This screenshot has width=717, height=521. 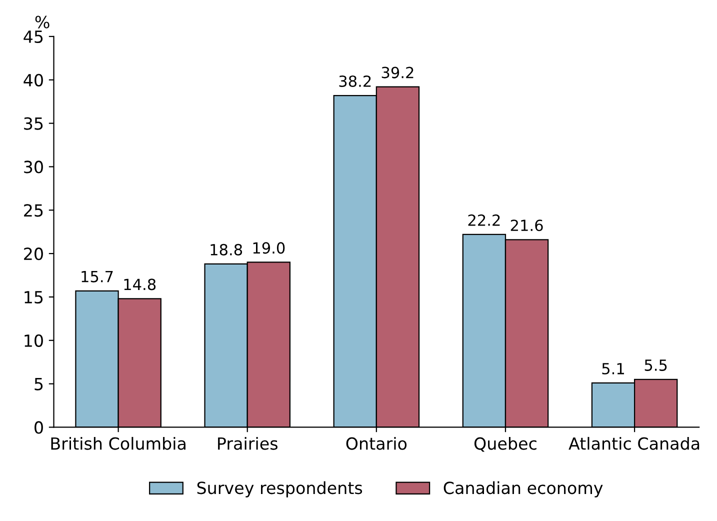 What do you see at coordinates (523, 489) in the screenshot?
I see `legend-label: Canadian economy` at bounding box center [523, 489].